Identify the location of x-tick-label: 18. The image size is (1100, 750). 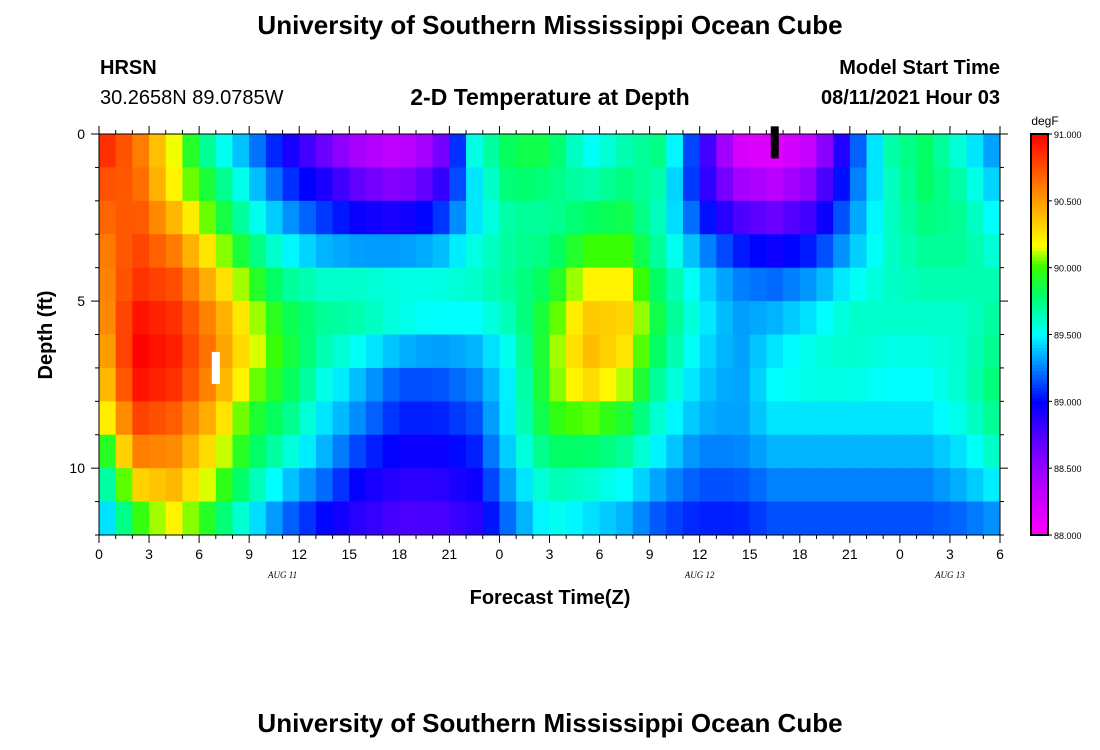
(400, 554).